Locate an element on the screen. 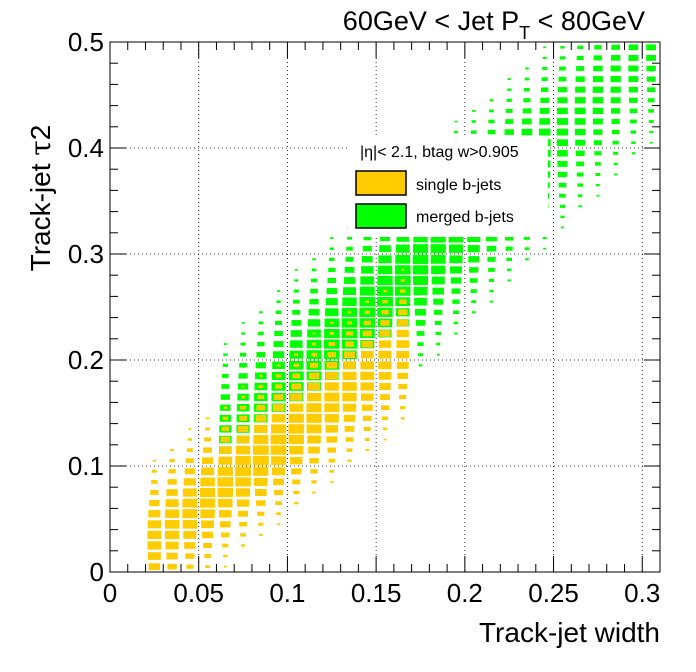 Image resolution: width=696 pixels, height=672 pixels. y-tick-label: 0.3 is located at coordinates (86, 254).